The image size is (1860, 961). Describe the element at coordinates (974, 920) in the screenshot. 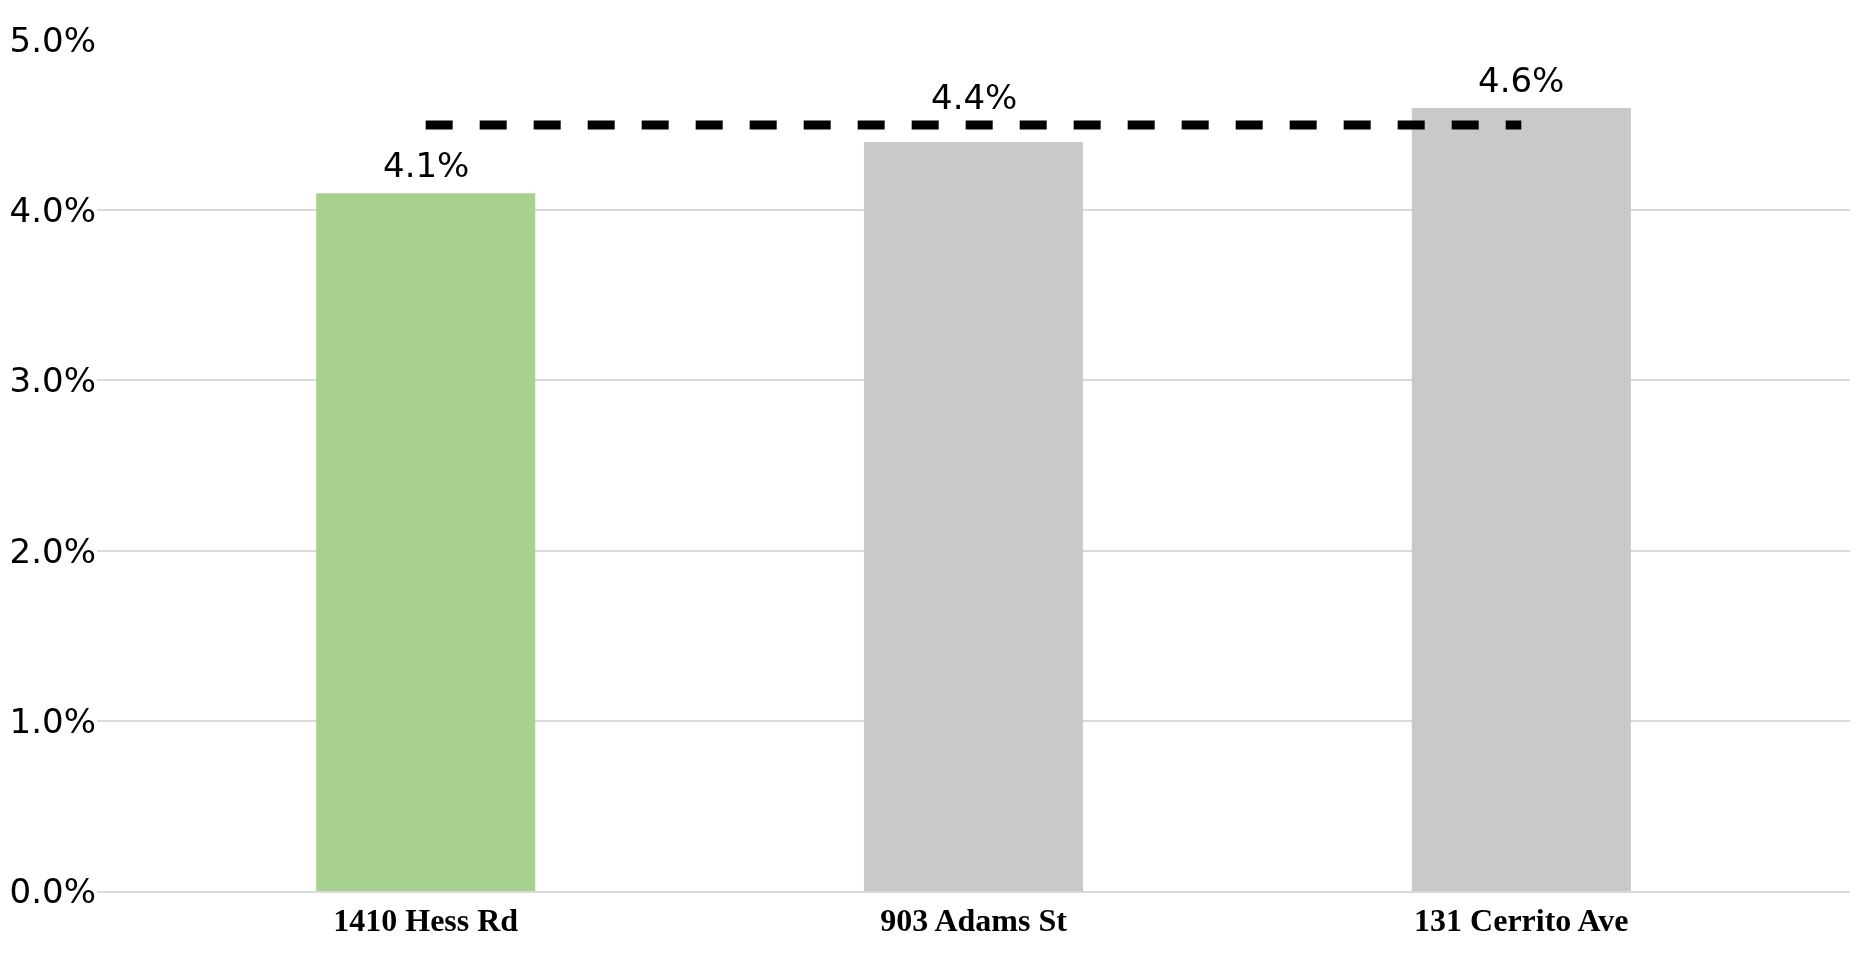

I see `x-tick-label: 903 Adams St` at that location.